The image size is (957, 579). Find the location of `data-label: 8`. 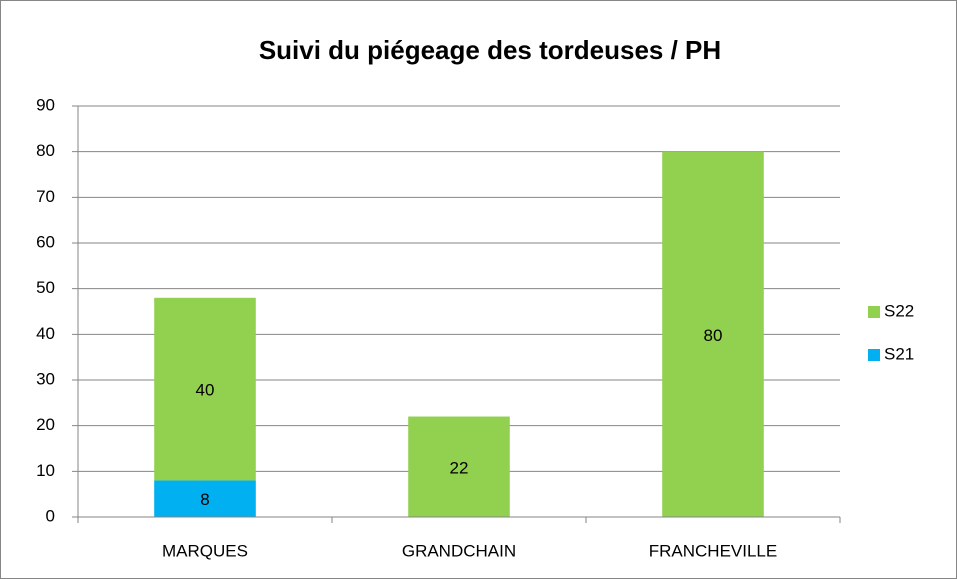

data-label: 8 is located at coordinates (204, 499).